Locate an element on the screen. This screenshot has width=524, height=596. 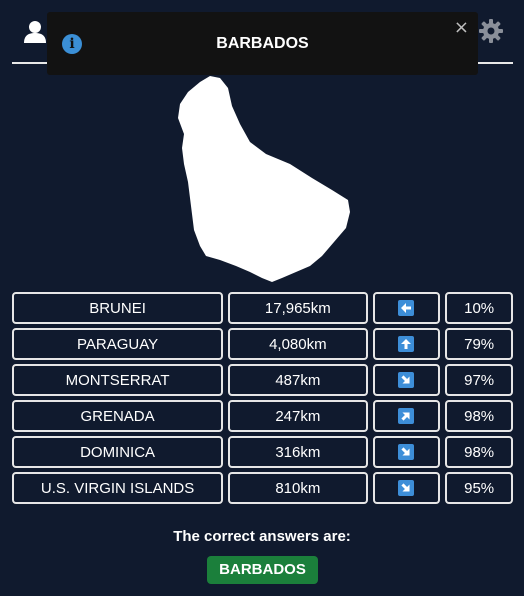
user-icon is located at coordinates (35, 32).